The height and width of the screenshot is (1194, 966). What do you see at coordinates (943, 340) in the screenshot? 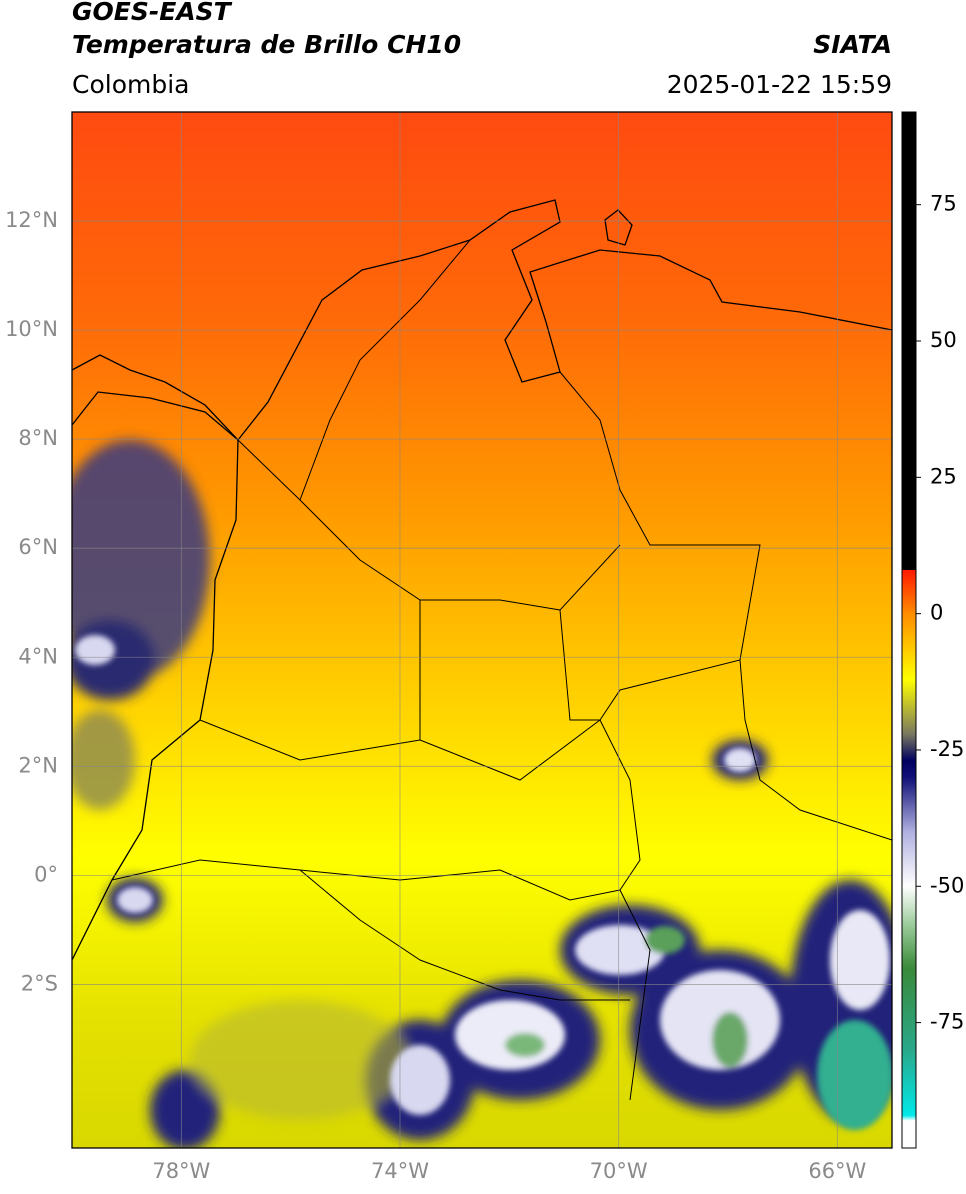
I see `colorbar-tick-label: 50` at bounding box center [943, 340].